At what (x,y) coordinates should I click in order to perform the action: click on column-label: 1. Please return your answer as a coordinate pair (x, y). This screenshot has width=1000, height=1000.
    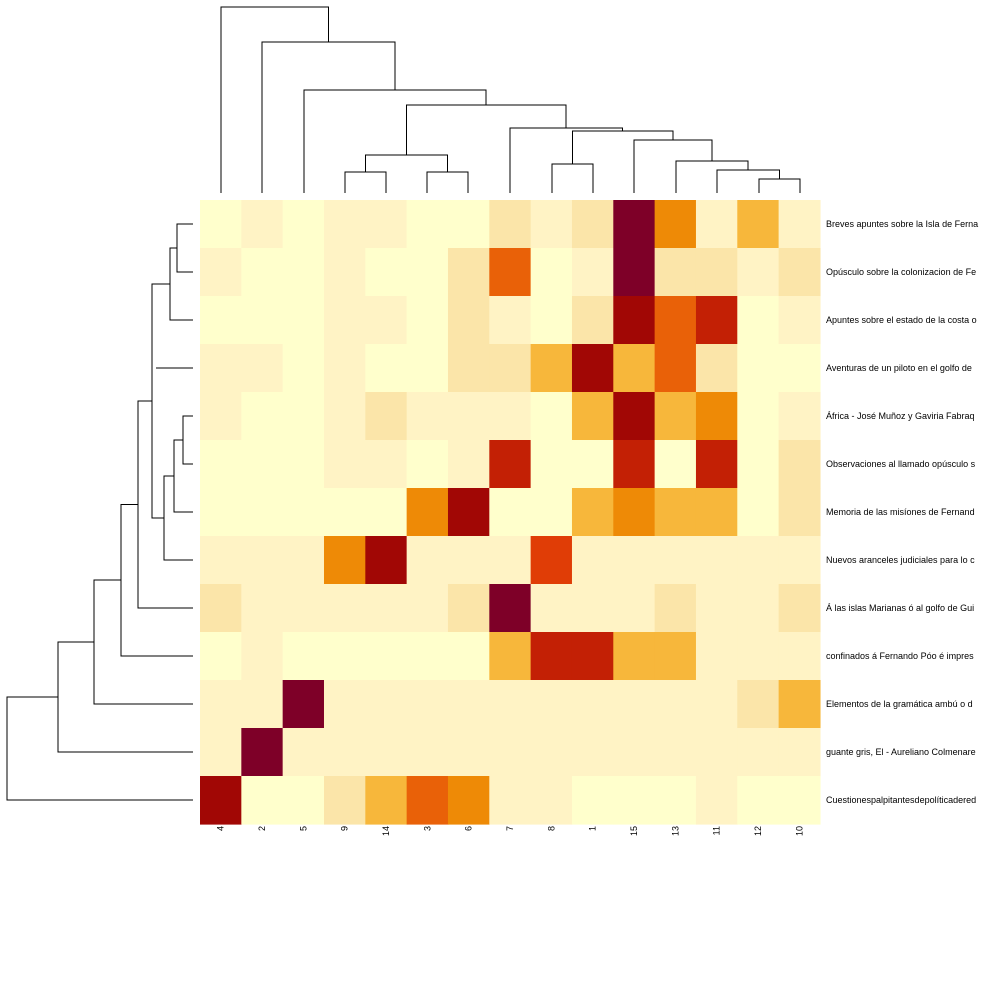
    Looking at the image, I should click on (593, 828).